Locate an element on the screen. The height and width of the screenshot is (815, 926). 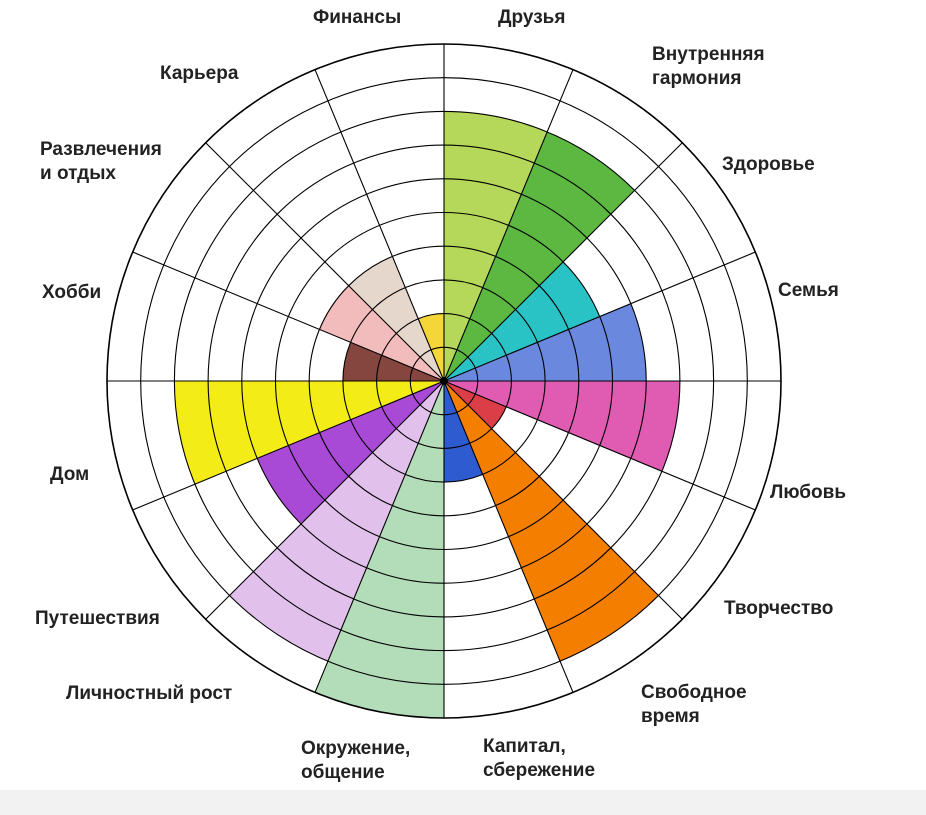
label-okruzhenie-obshchenie: Окружение, общение is located at coordinates (356, 760).